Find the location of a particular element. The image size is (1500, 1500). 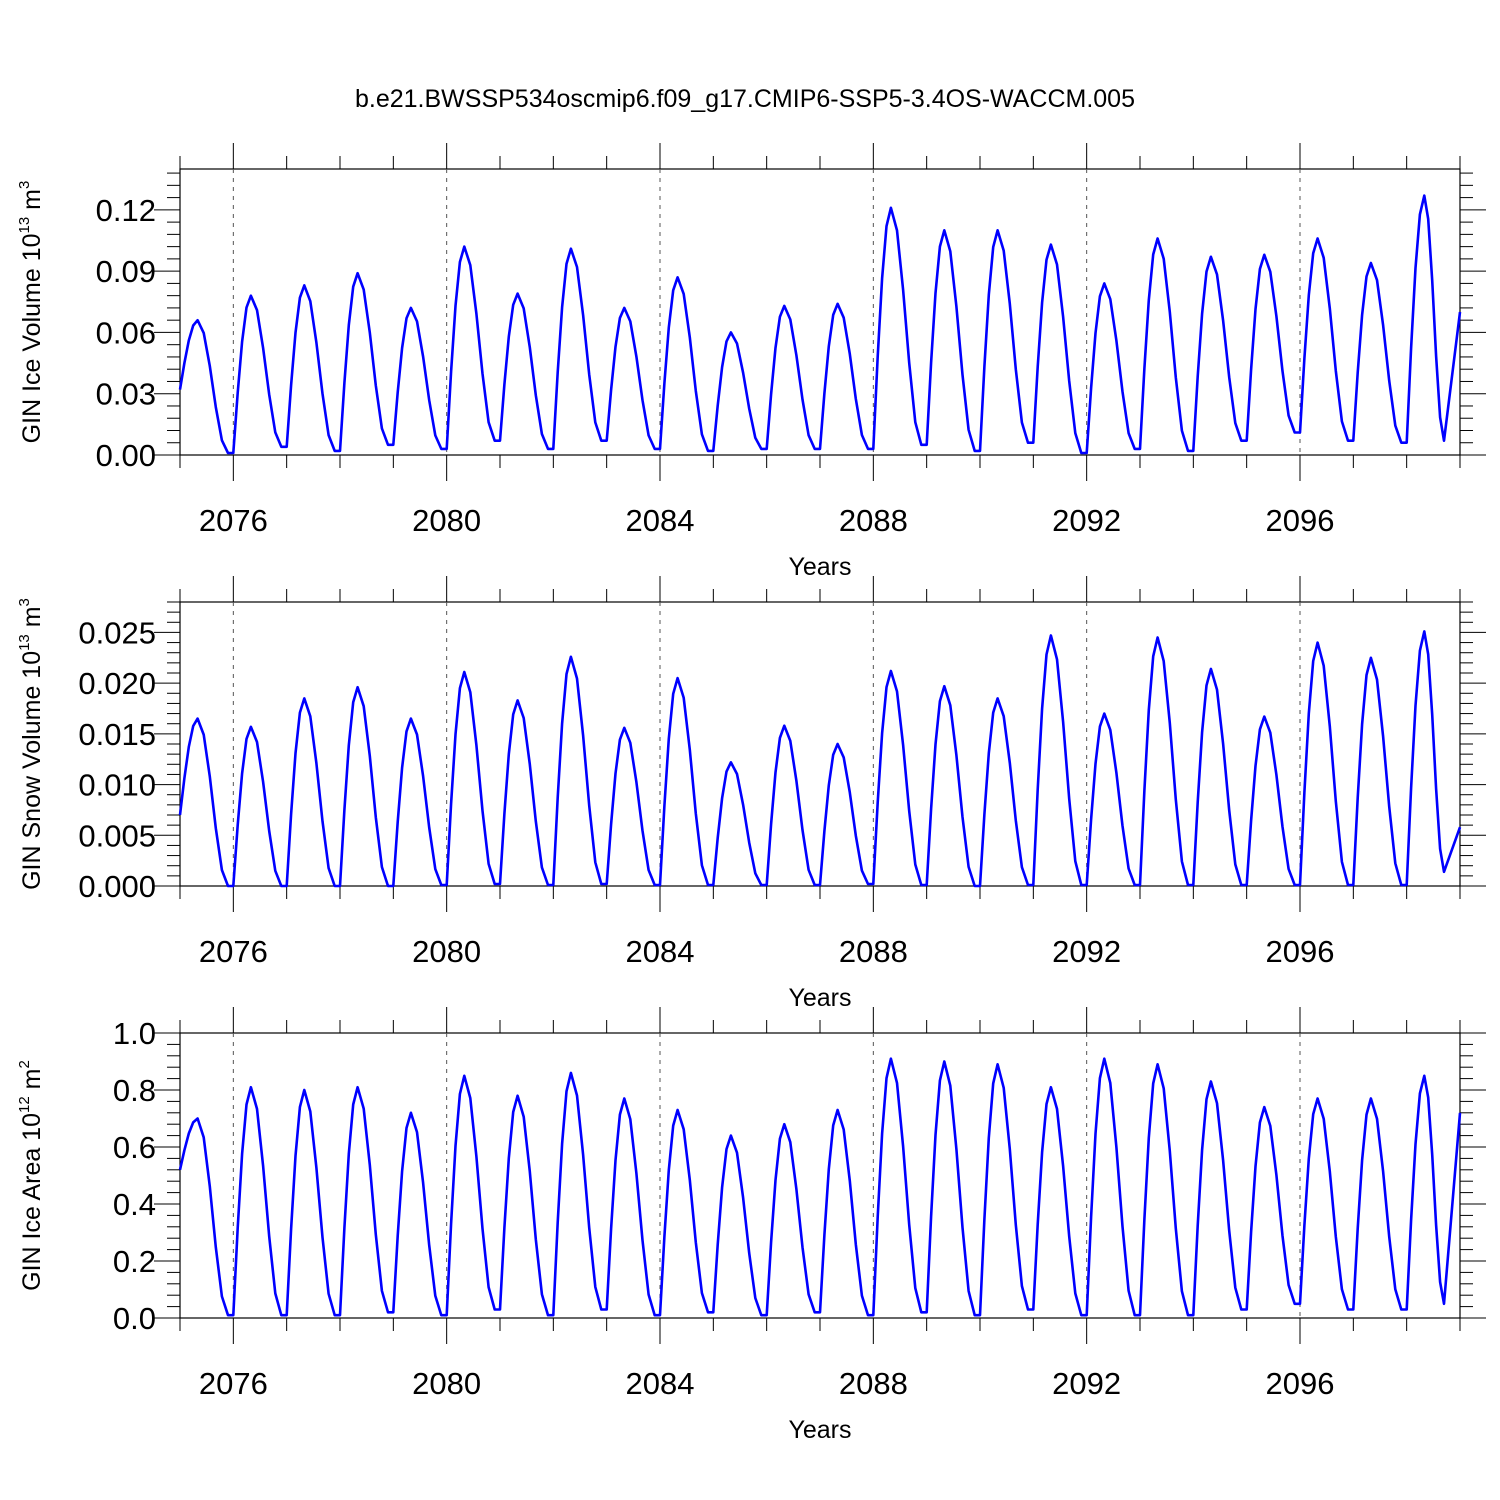

y-tick-label: 0.6 is located at coordinates (134, 1147).